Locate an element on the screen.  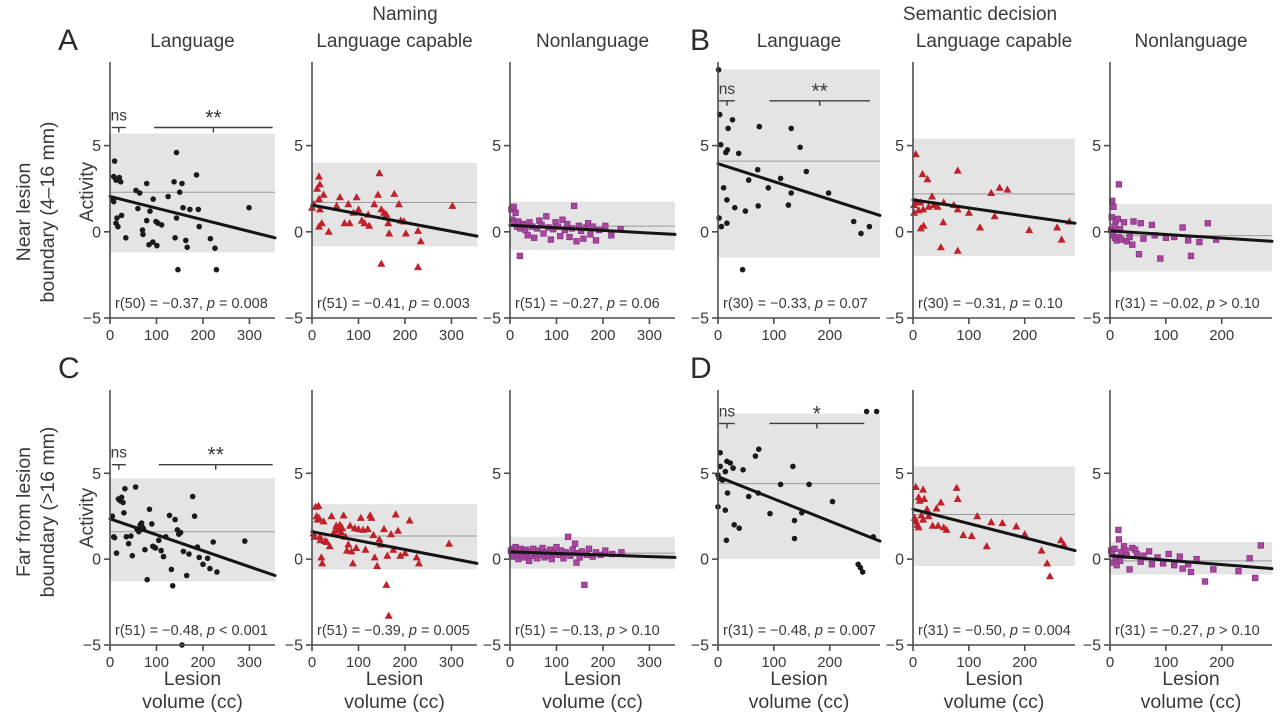
panel-letter-b: B is located at coordinates (700, 40).